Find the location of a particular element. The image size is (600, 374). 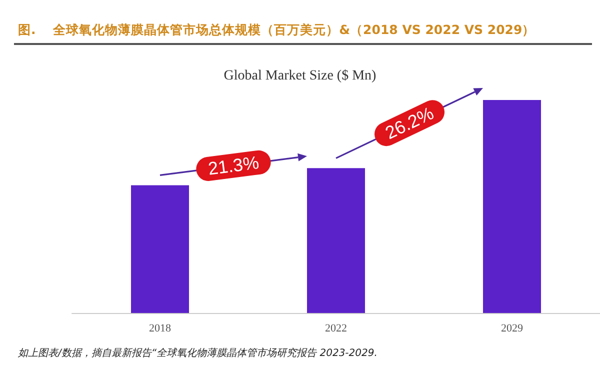

text: 如上图表/数据，摘自最新报告“全球氧化物薄膜晶体管市场研究报告 2023-2029. is located at coordinates (198, 353).